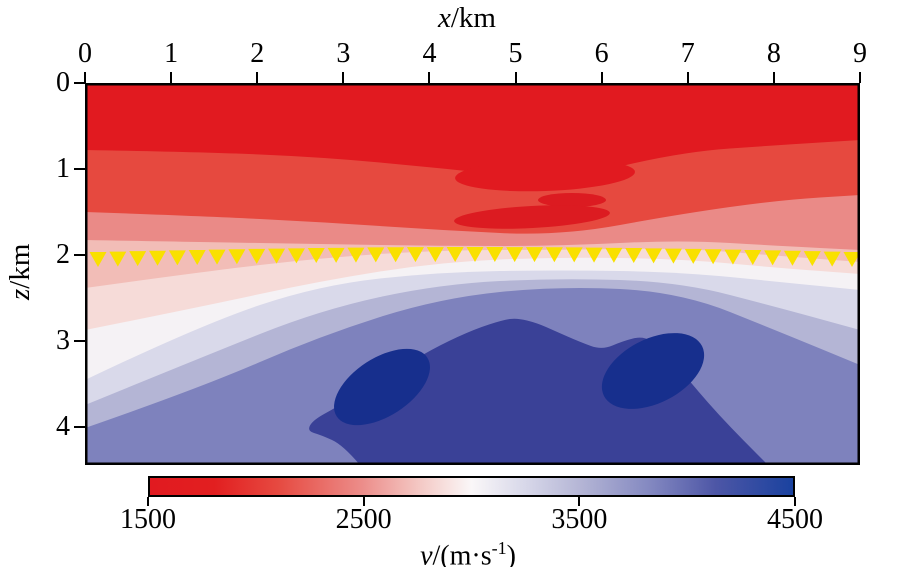 The height and width of the screenshot is (567, 902). What do you see at coordinates (63, 168) in the screenshot?
I see `z-tick-label: 1` at bounding box center [63, 168].